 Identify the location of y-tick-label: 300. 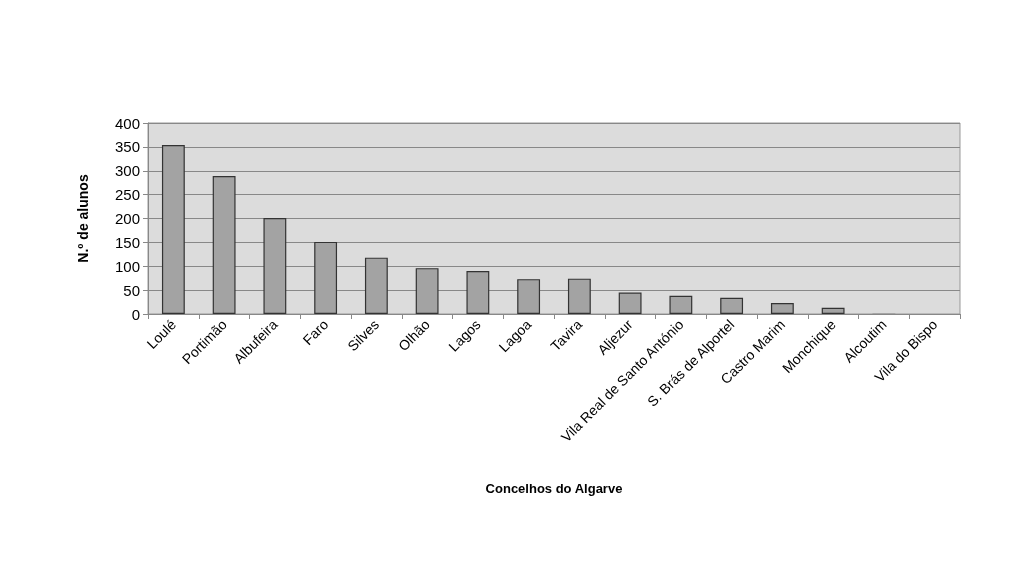
(127, 171).